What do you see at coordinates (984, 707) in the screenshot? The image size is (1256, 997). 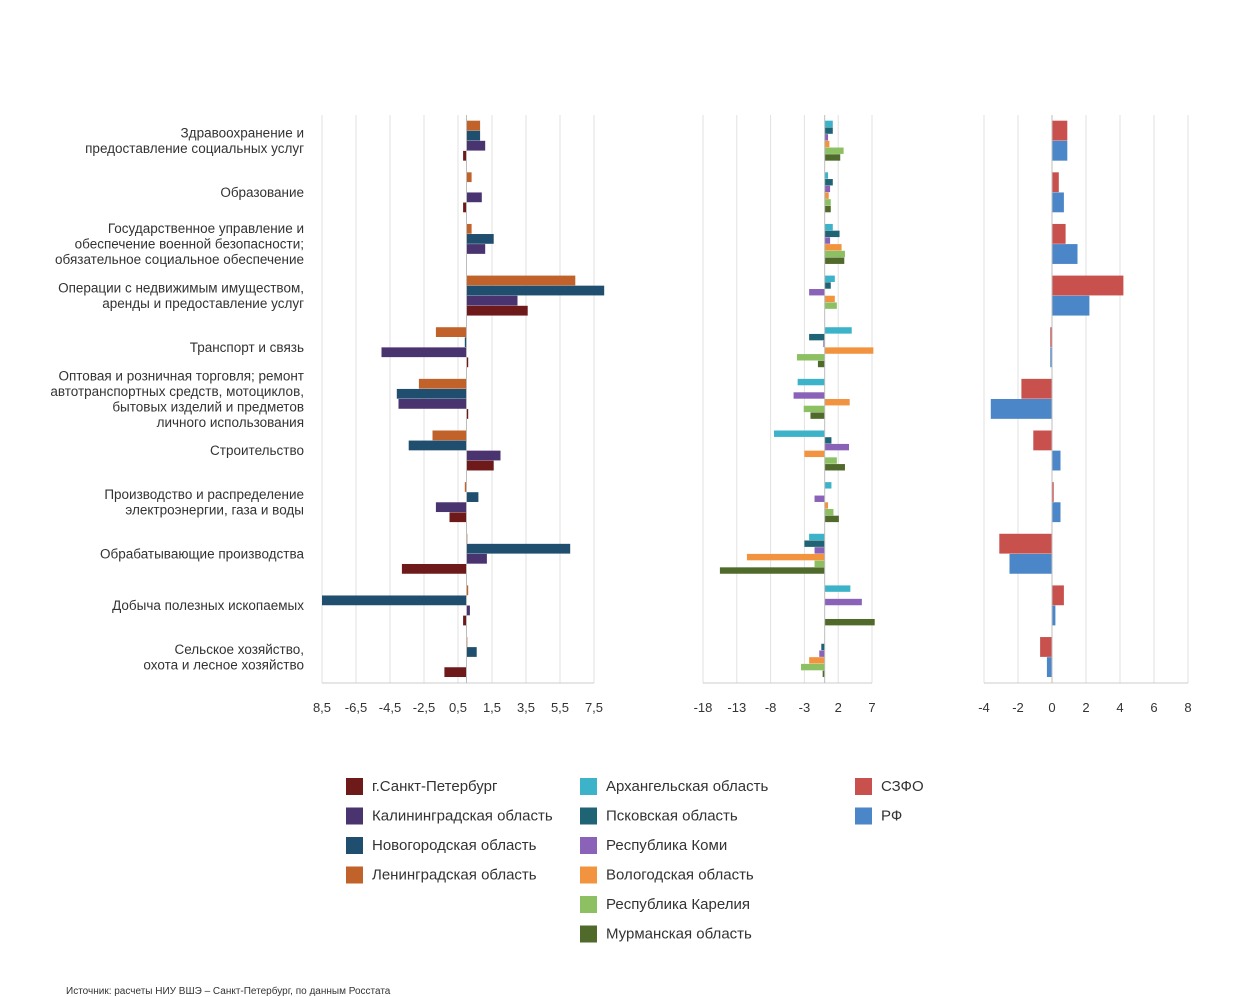 I see `x-tick-label: -4` at bounding box center [984, 707].